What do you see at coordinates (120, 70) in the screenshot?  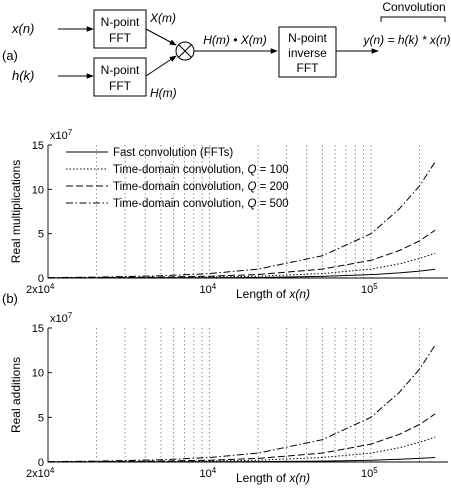 I see `fft-bottom-label-1: N-point` at bounding box center [120, 70].